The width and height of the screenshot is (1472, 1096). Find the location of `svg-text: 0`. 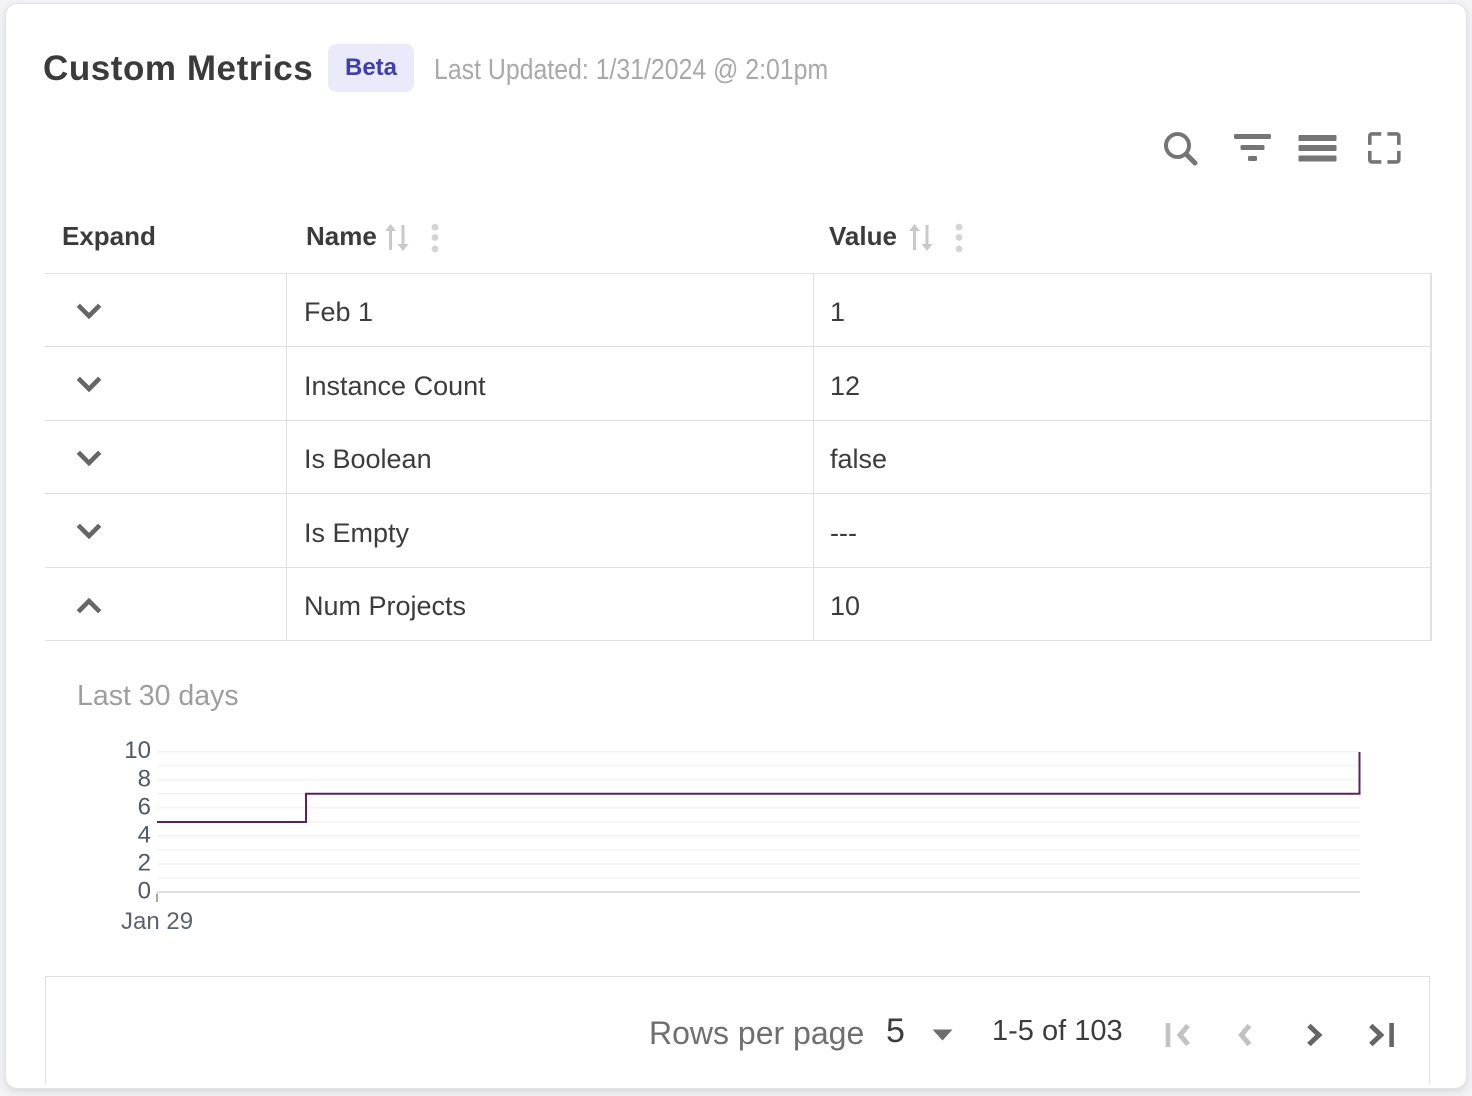

svg-text: 0 is located at coordinates (144, 890).